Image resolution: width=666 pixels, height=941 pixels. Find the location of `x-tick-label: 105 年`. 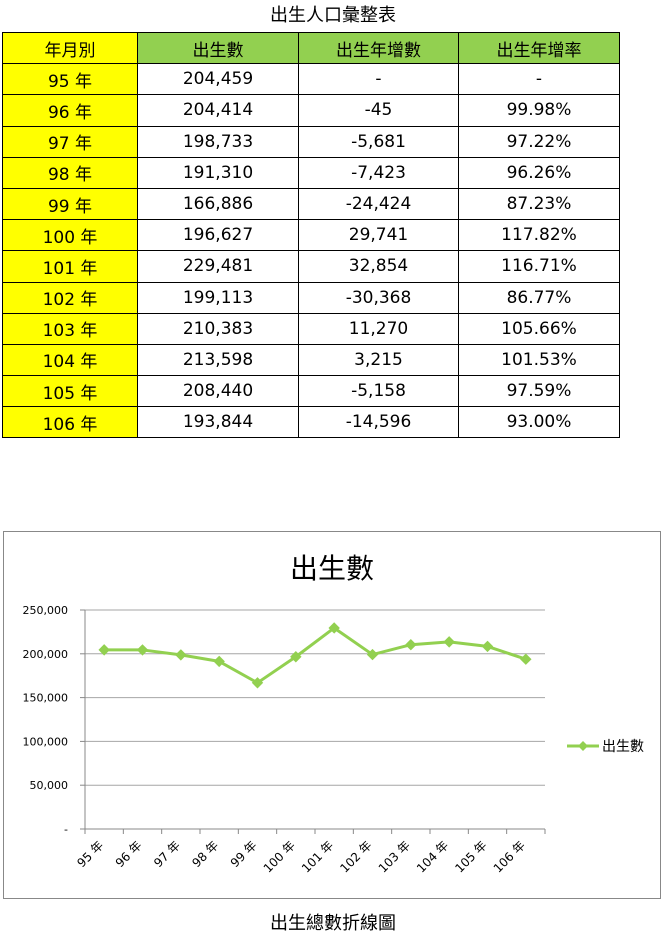

x-tick-label: 105 年 is located at coordinates (470, 856).